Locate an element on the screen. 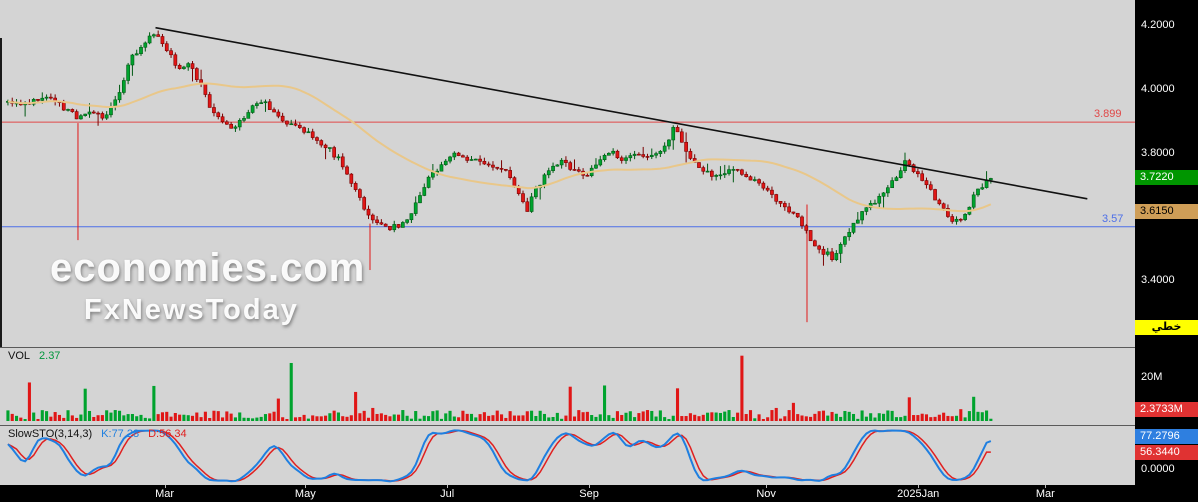 The image size is (1198, 502). price-axis-tick: 4.2000 is located at coordinates (1158, 25).